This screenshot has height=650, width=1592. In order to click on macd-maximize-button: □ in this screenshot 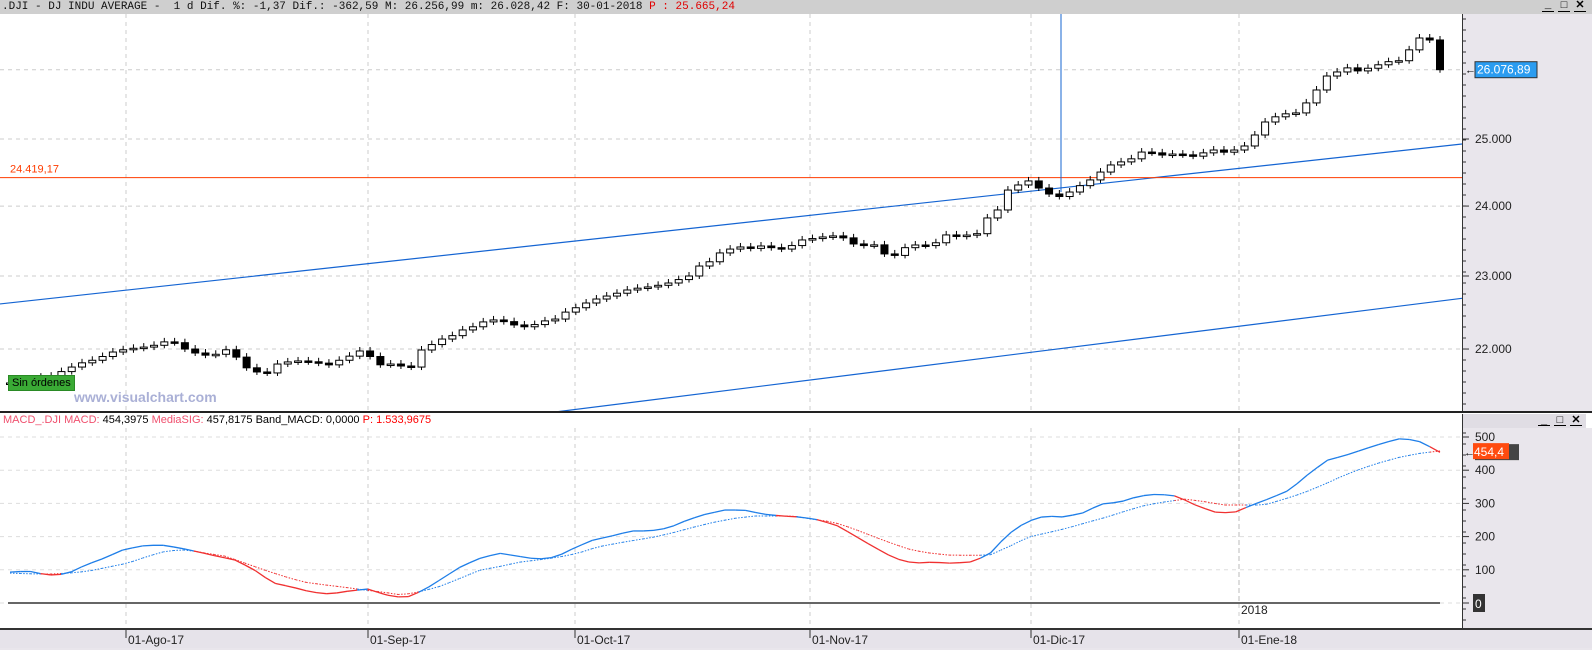, I will do `click(1560, 420)`.